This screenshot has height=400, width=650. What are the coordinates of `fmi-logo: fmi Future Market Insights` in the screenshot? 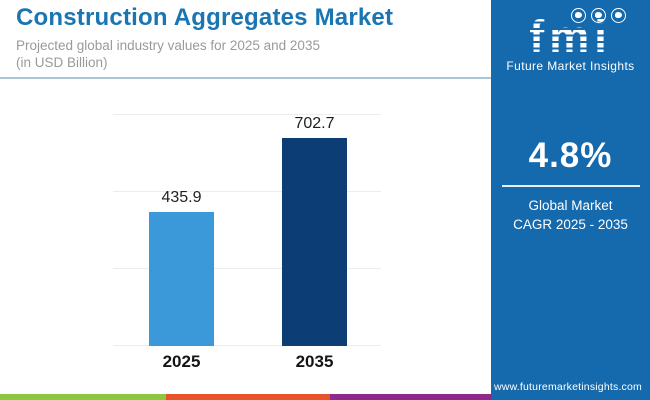 It's located at (570, 39).